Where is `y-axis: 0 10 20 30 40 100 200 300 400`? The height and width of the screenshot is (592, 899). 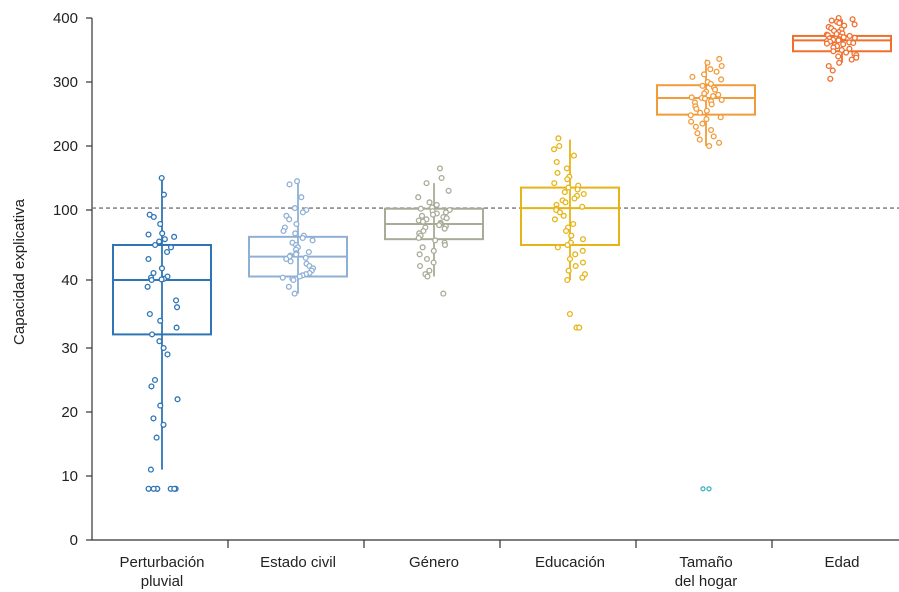 y-axis: 0 10 20 30 40 100 200 300 400 is located at coordinates (73, 279).